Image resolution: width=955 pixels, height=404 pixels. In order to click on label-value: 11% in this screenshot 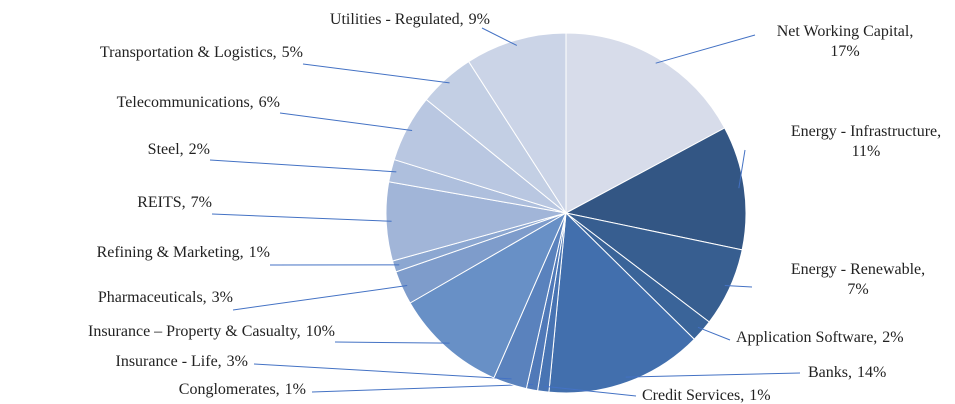, I will do `click(866, 151)`.